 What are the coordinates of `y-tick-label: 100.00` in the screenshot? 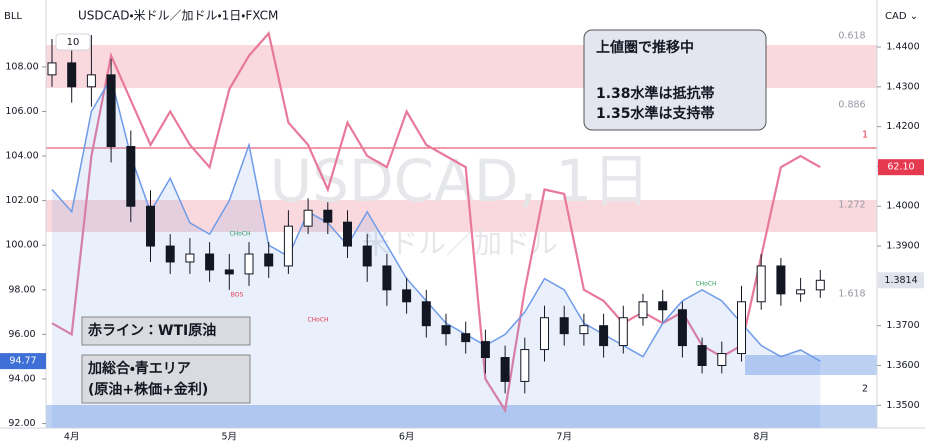 It's located at (21, 245).